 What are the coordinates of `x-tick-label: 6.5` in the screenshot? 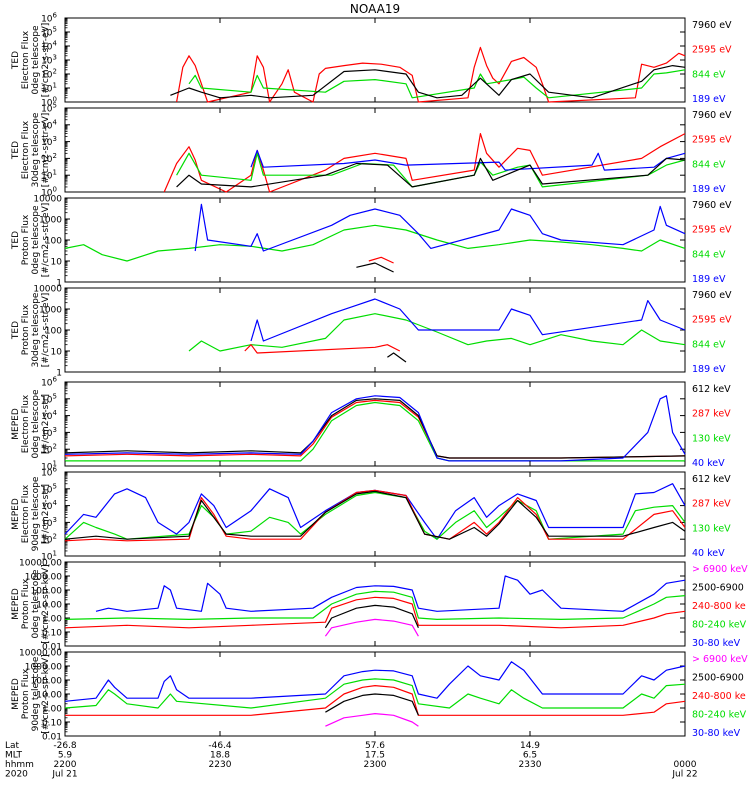 It's located at (530, 756).